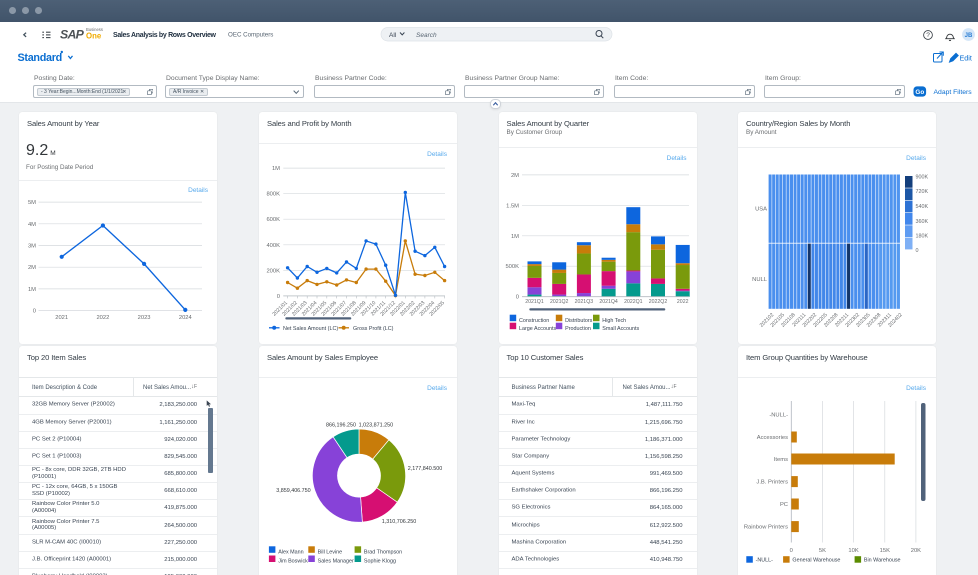 The width and height of the screenshot is (978, 575). What do you see at coordinates (534, 321) in the screenshot?
I see `svg-text: Construction` at bounding box center [534, 321].